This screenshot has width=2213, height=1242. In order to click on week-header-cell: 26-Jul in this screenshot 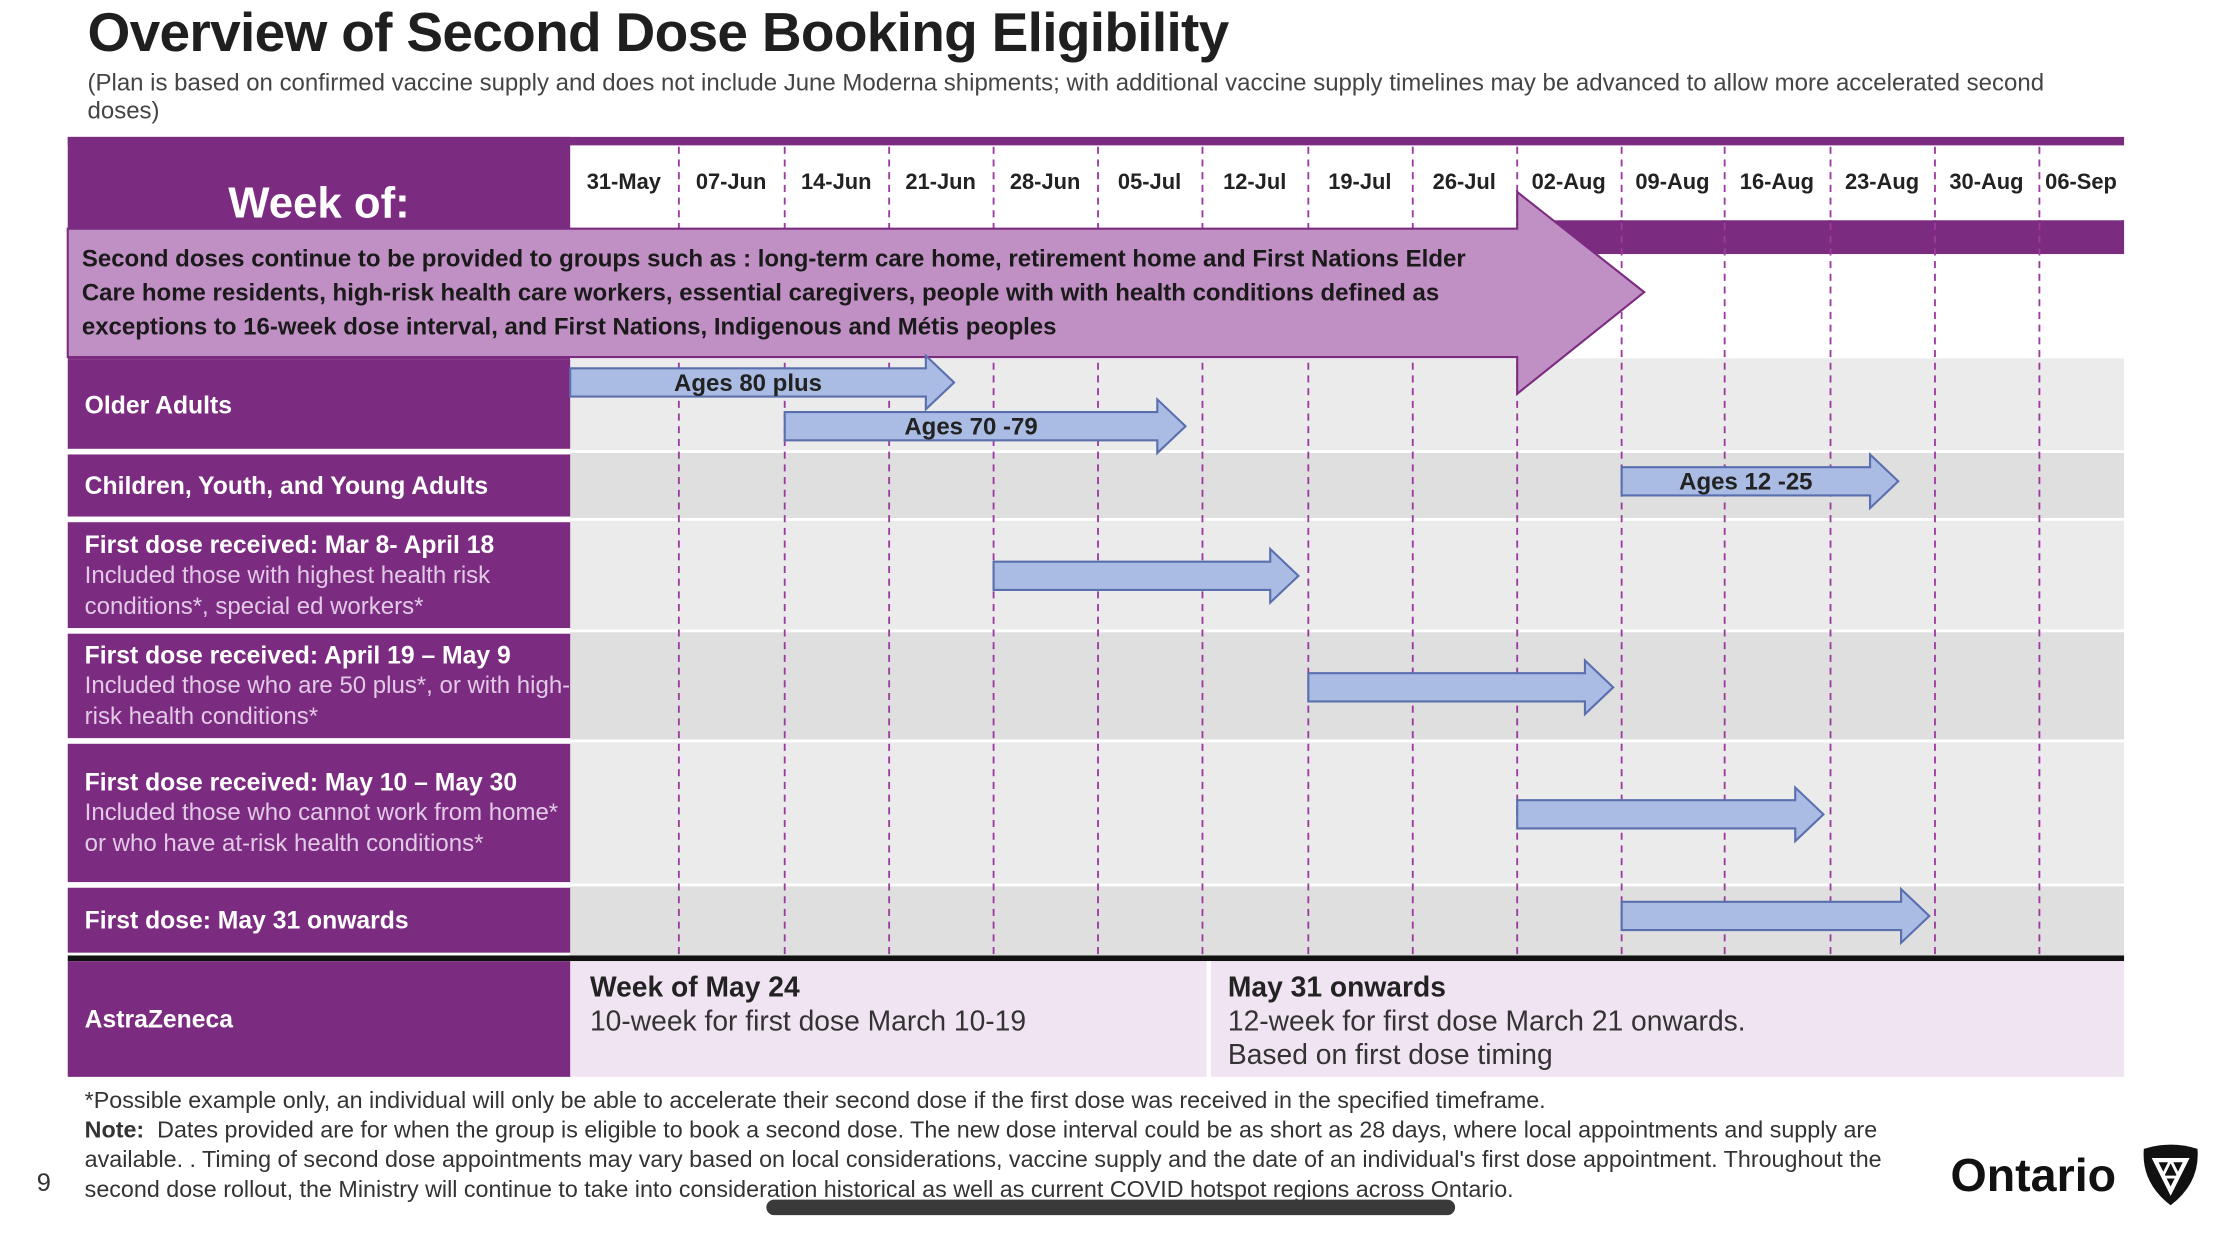, I will do `click(1464, 183)`.